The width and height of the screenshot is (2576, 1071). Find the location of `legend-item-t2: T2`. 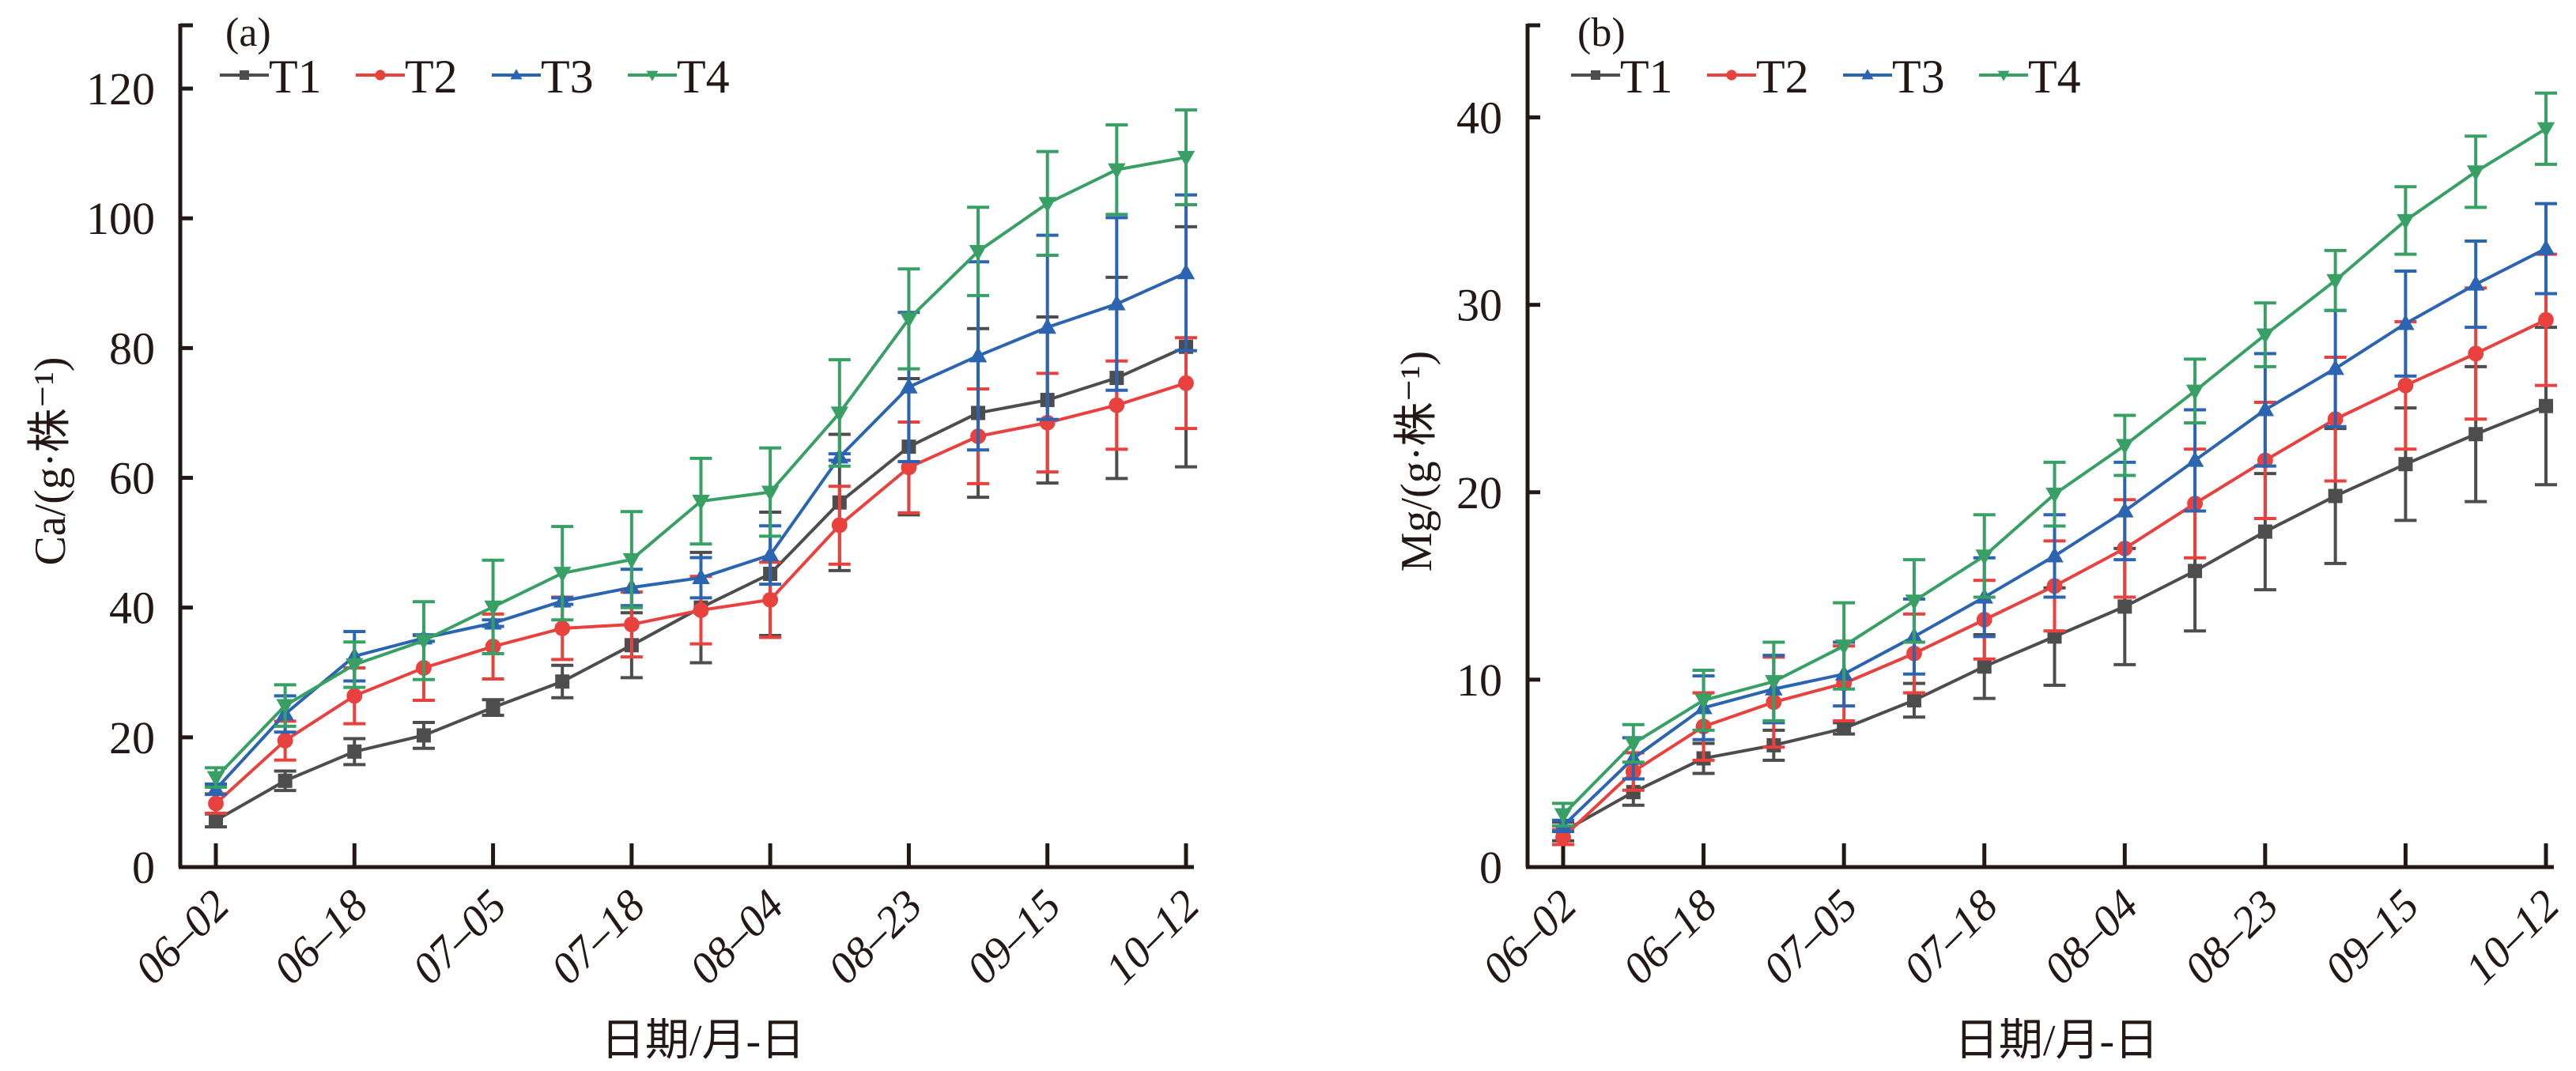

legend-item-t2: T2 is located at coordinates (1758, 77).